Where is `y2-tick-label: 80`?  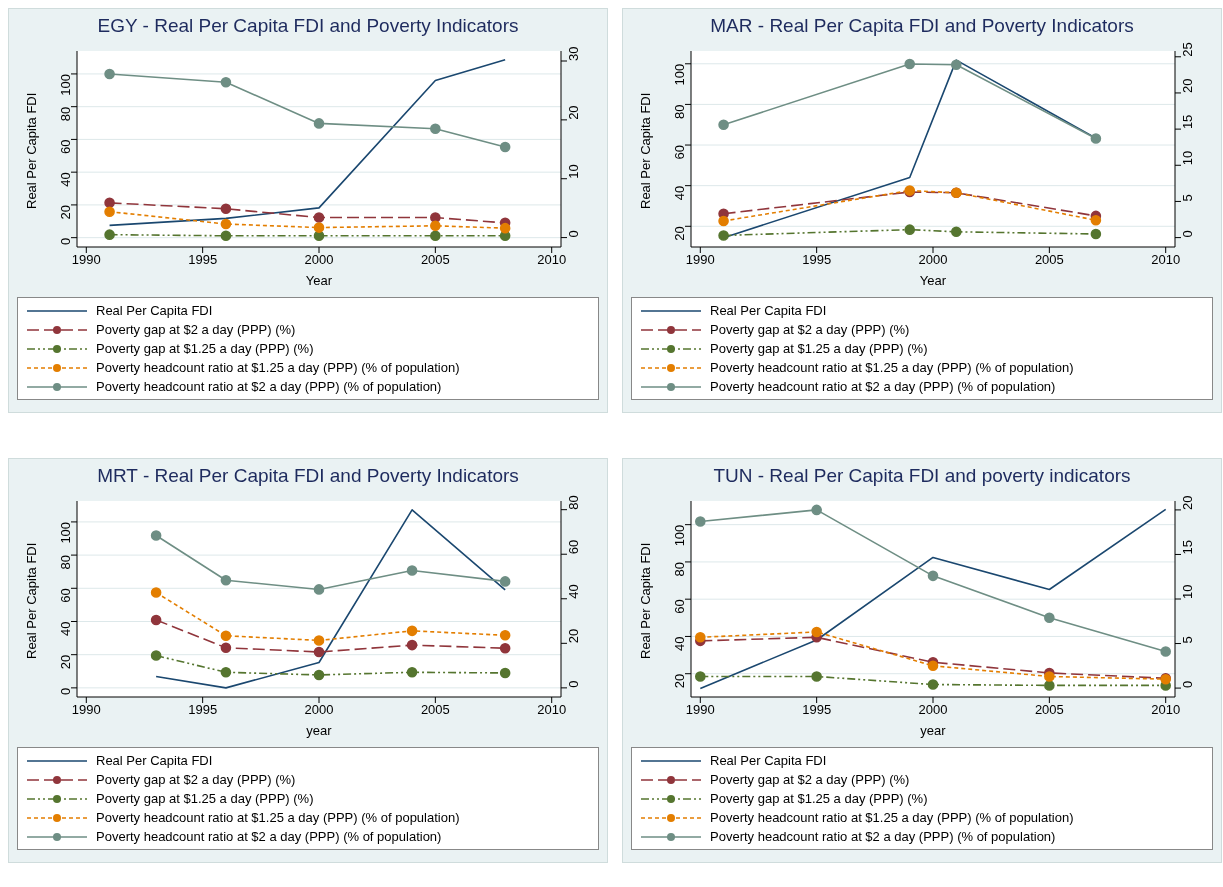 y2-tick-label: 80 is located at coordinates (573, 502).